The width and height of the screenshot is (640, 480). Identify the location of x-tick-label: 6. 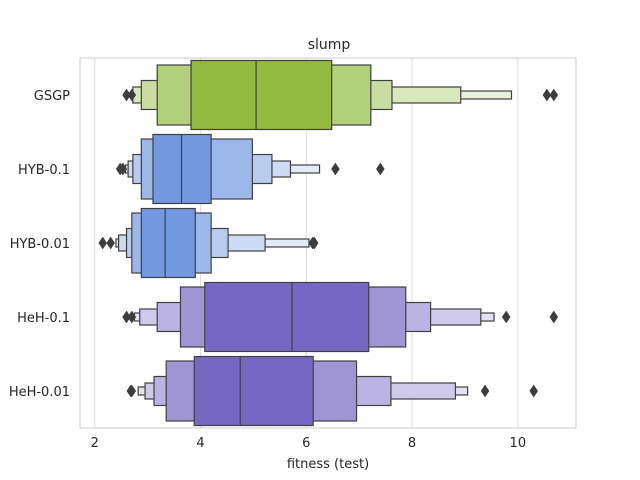
(306, 443).